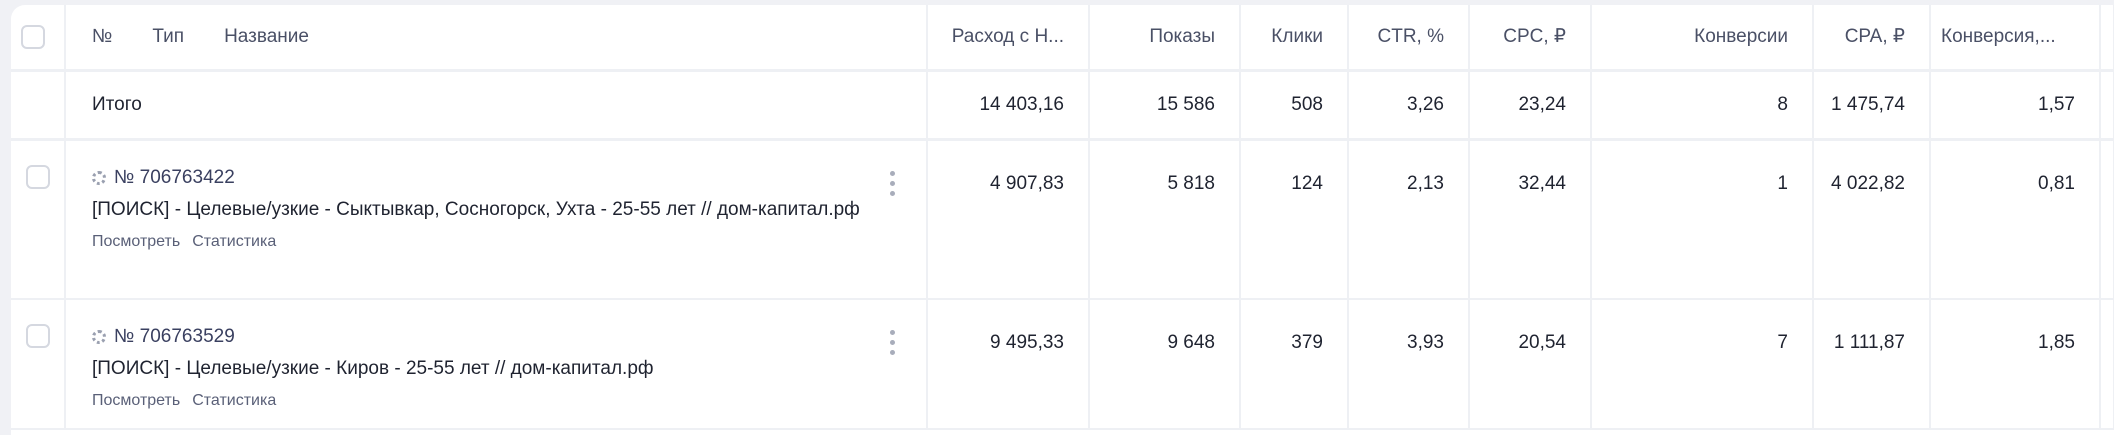 The height and width of the screenshot is (435, 2114). Describe the element at coordinates (1872, 37) in the screenshot. I see `column-cpa: CPA, ₽` at that location.